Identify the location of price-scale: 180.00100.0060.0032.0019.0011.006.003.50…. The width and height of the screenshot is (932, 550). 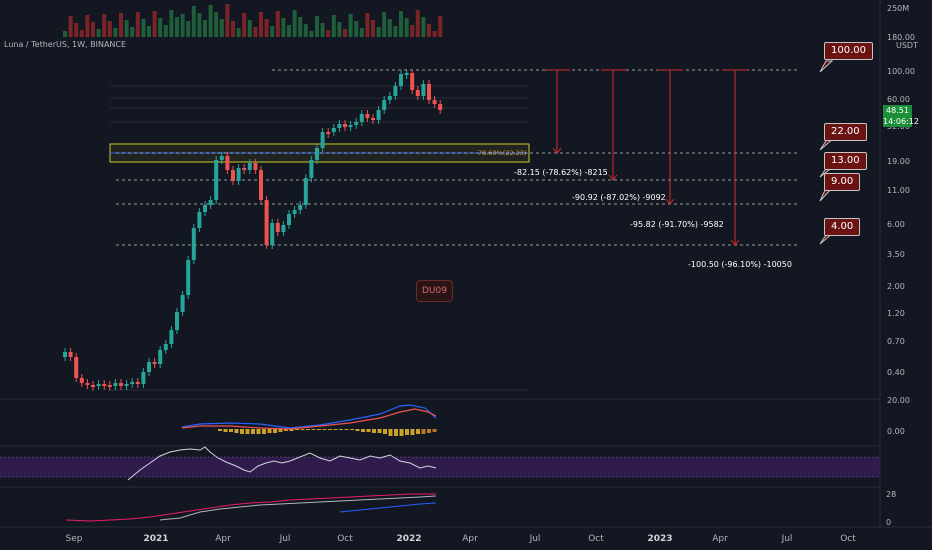
(901, 205).